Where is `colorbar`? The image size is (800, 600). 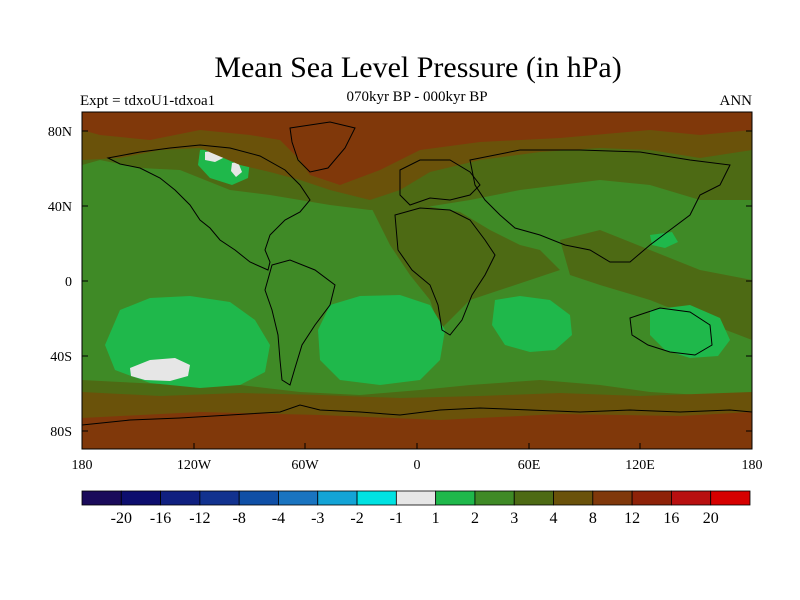 colorbar is located at coordinates (416, 498).